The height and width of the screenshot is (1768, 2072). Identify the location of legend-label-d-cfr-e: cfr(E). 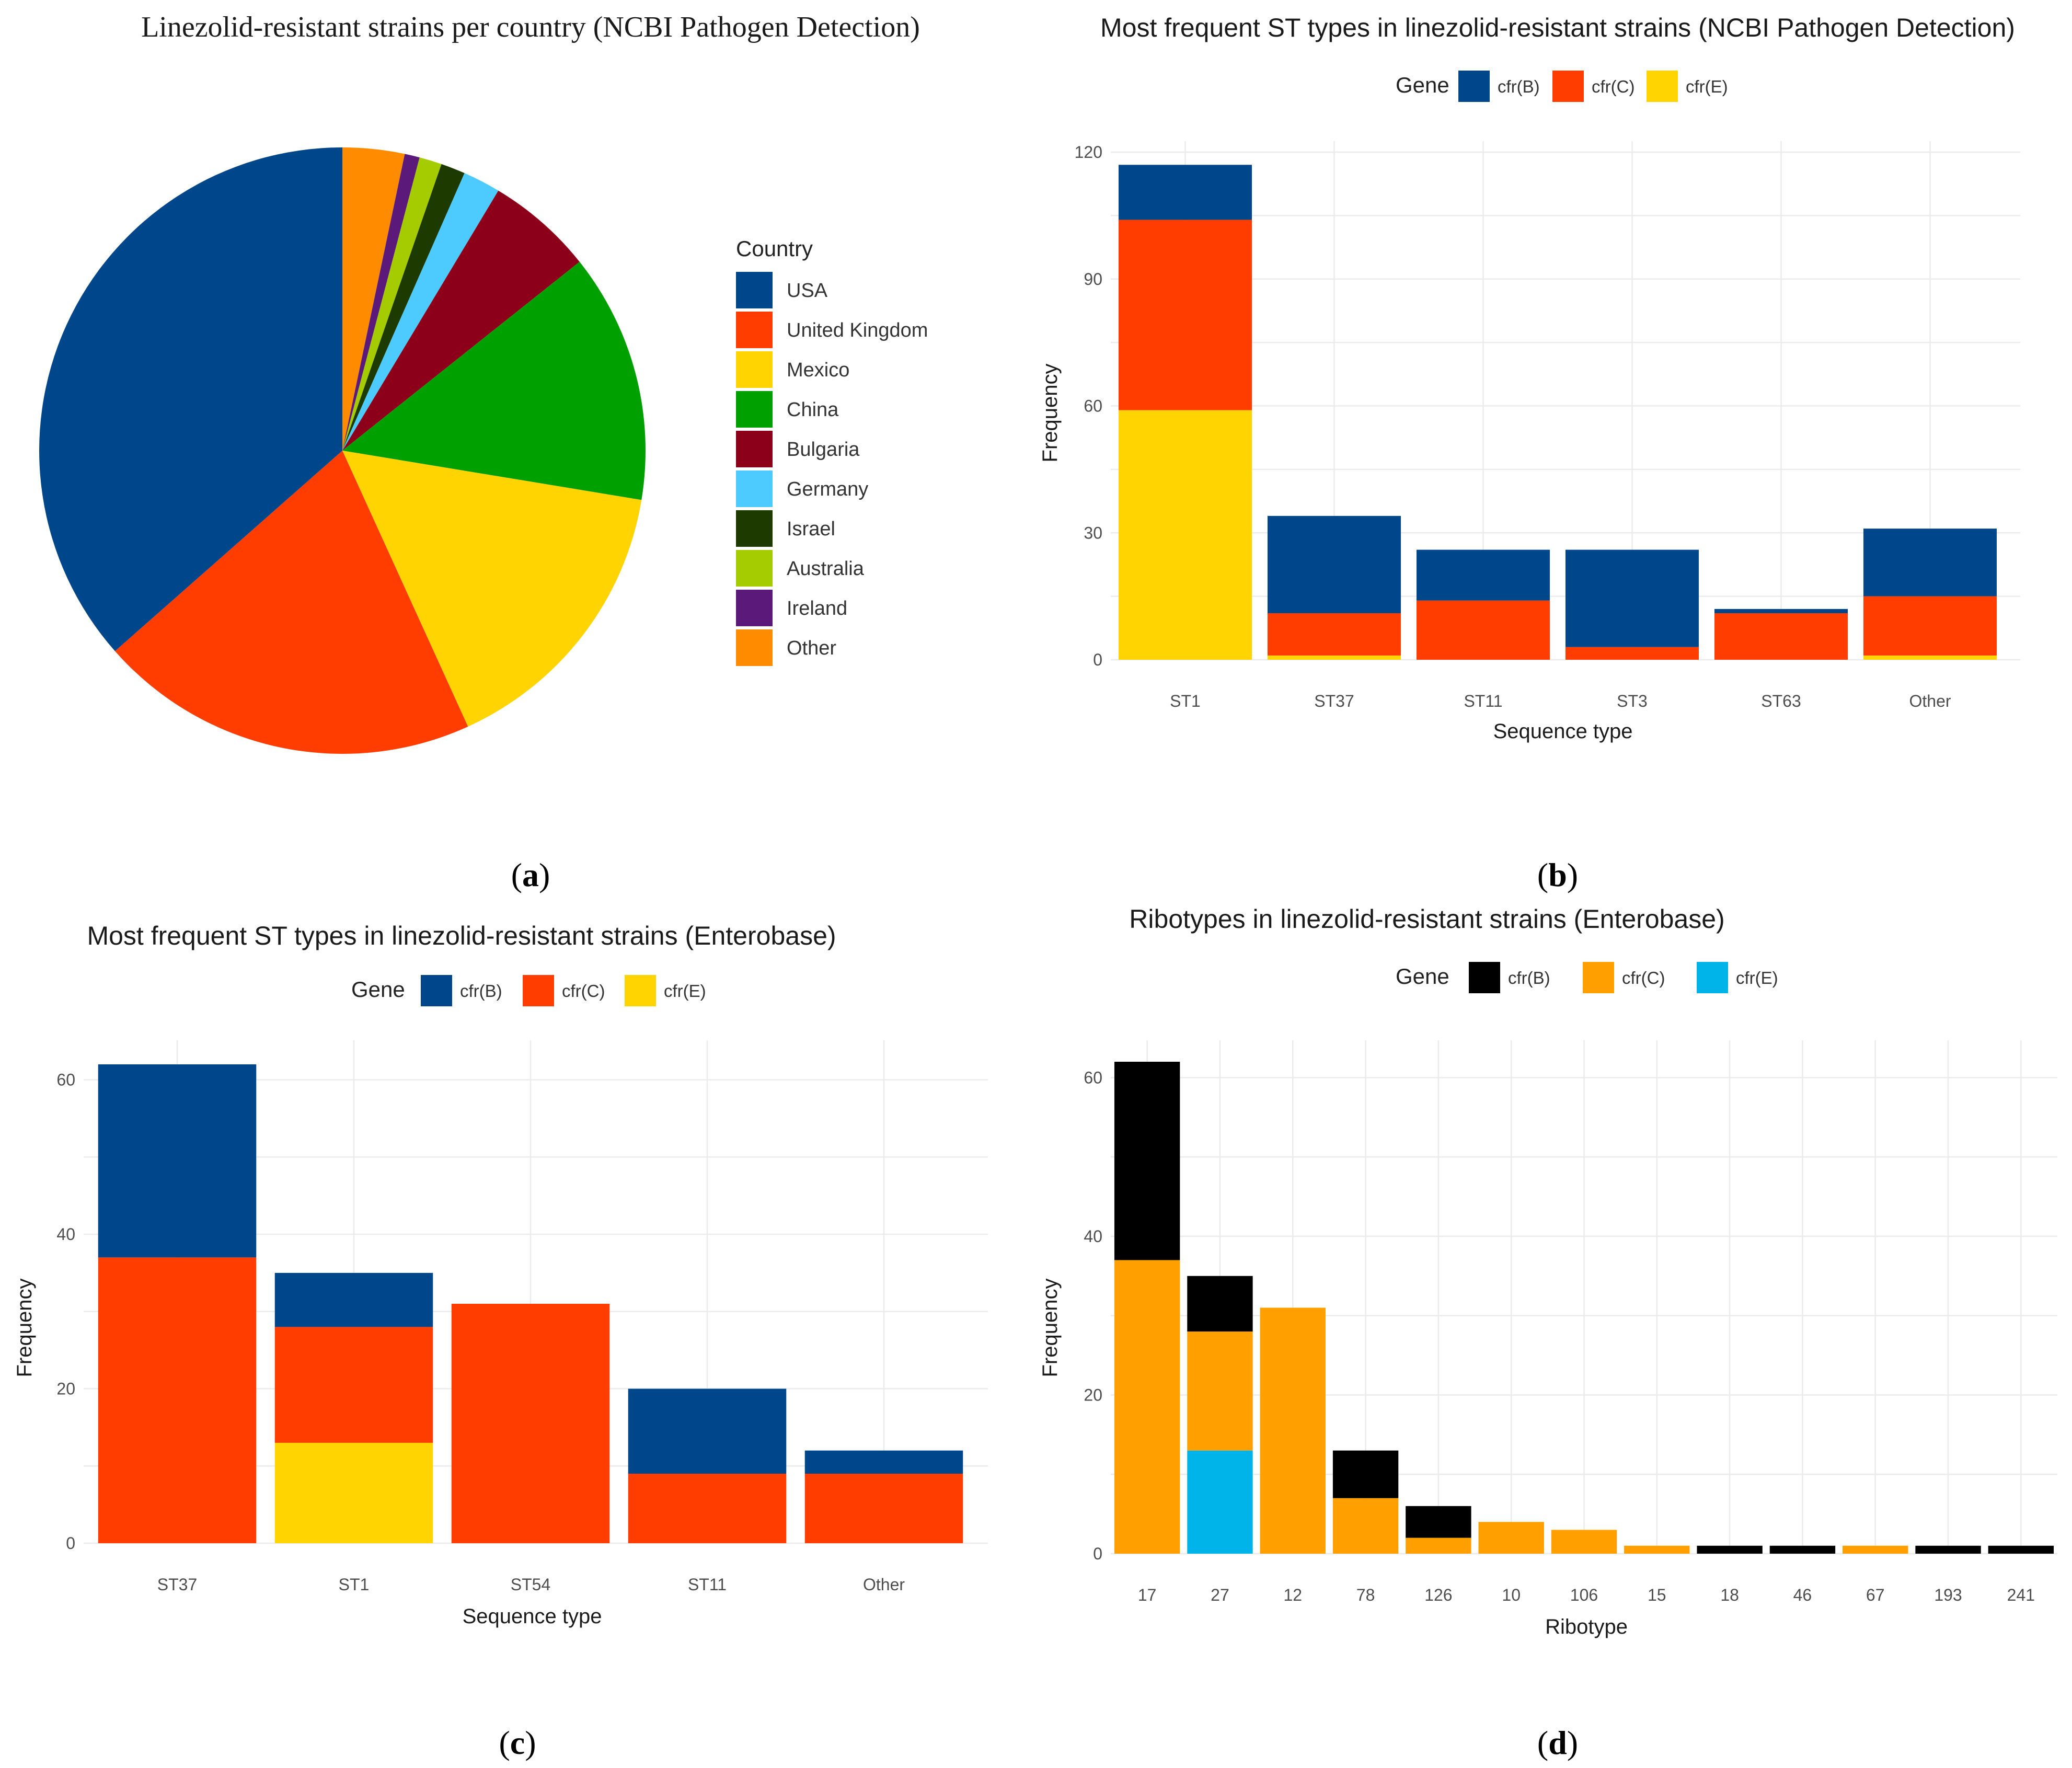
(1757, 978).